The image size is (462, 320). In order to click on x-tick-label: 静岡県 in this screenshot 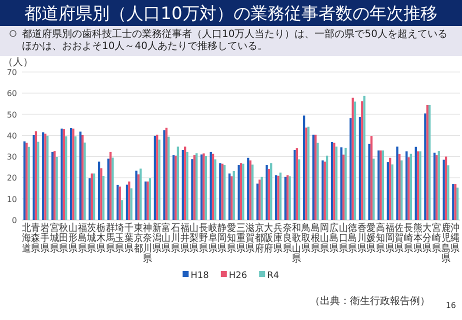, I will do `click(223, 238)`.